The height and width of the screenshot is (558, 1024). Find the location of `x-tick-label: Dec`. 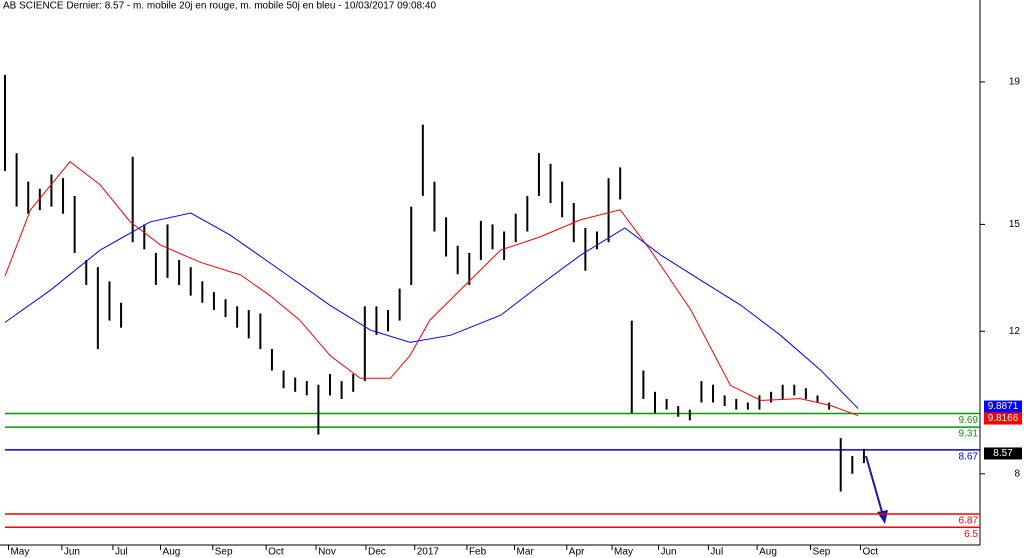

x-tick-label: Dec is located at coordinates (377, 552).